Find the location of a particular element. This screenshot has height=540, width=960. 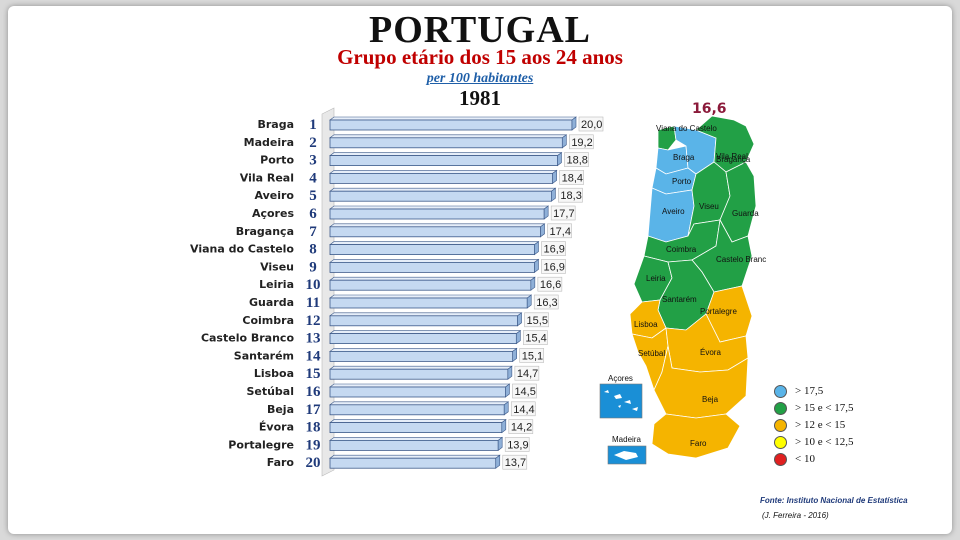

category-label: Aveiro is located at coordinates (274, 195).